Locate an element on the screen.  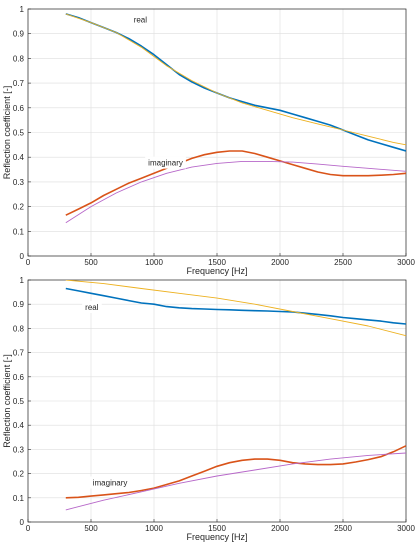
series-line-measured-real is located at coordinates (235, 306).